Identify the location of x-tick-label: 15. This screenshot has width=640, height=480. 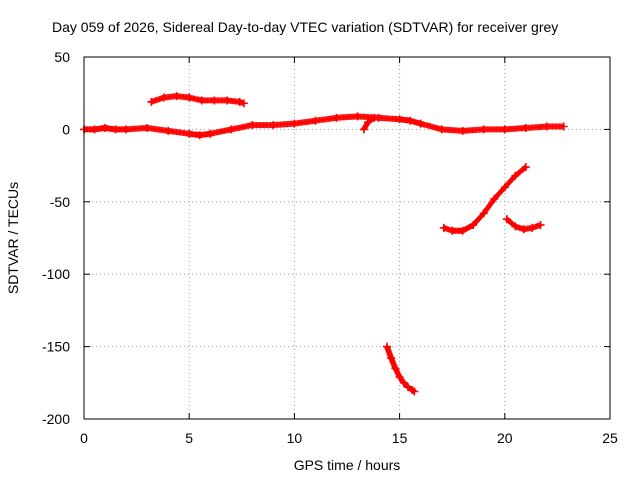
(400, 438).